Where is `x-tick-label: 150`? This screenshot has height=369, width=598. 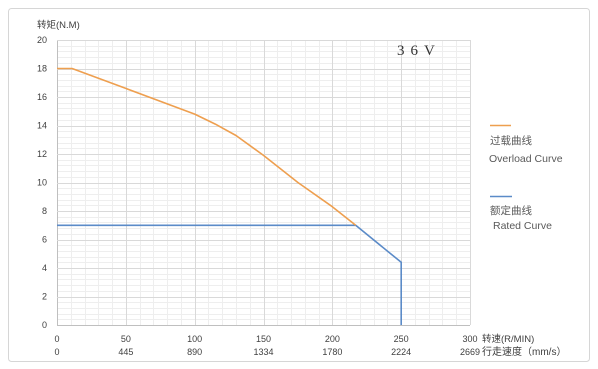 x-tick-label: 150 is located at coordinates (263, 339).